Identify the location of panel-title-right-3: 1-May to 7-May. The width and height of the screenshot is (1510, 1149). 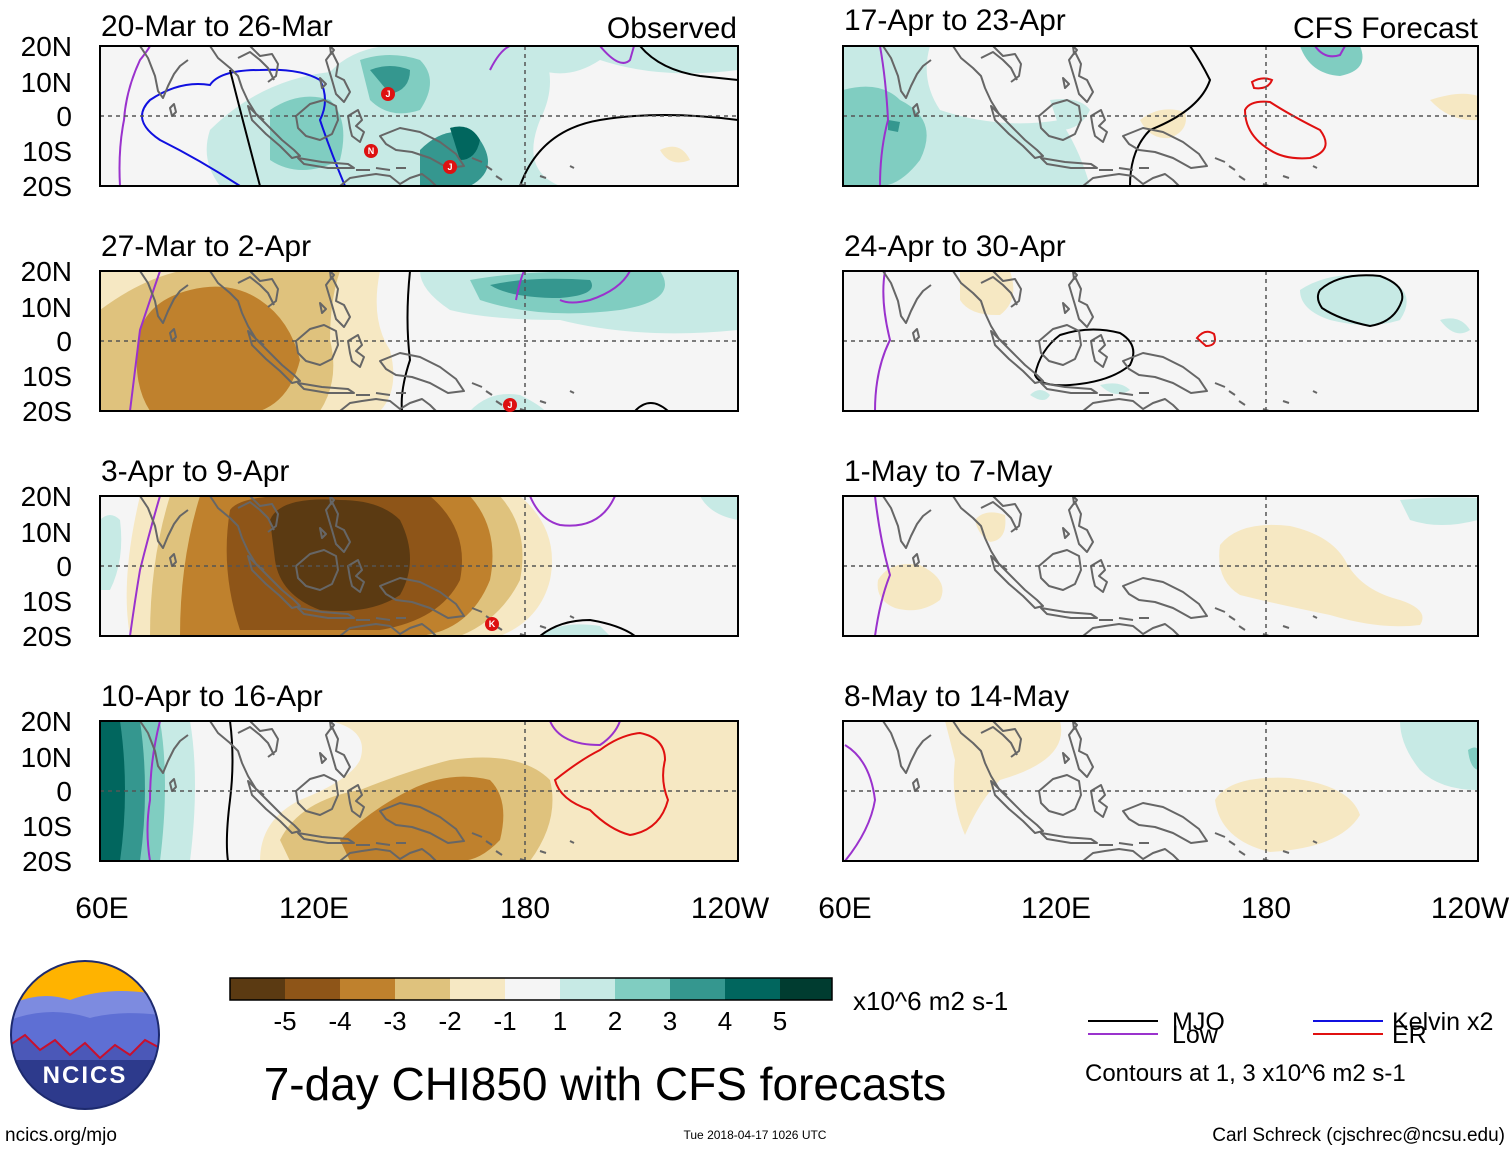
(948, 471).